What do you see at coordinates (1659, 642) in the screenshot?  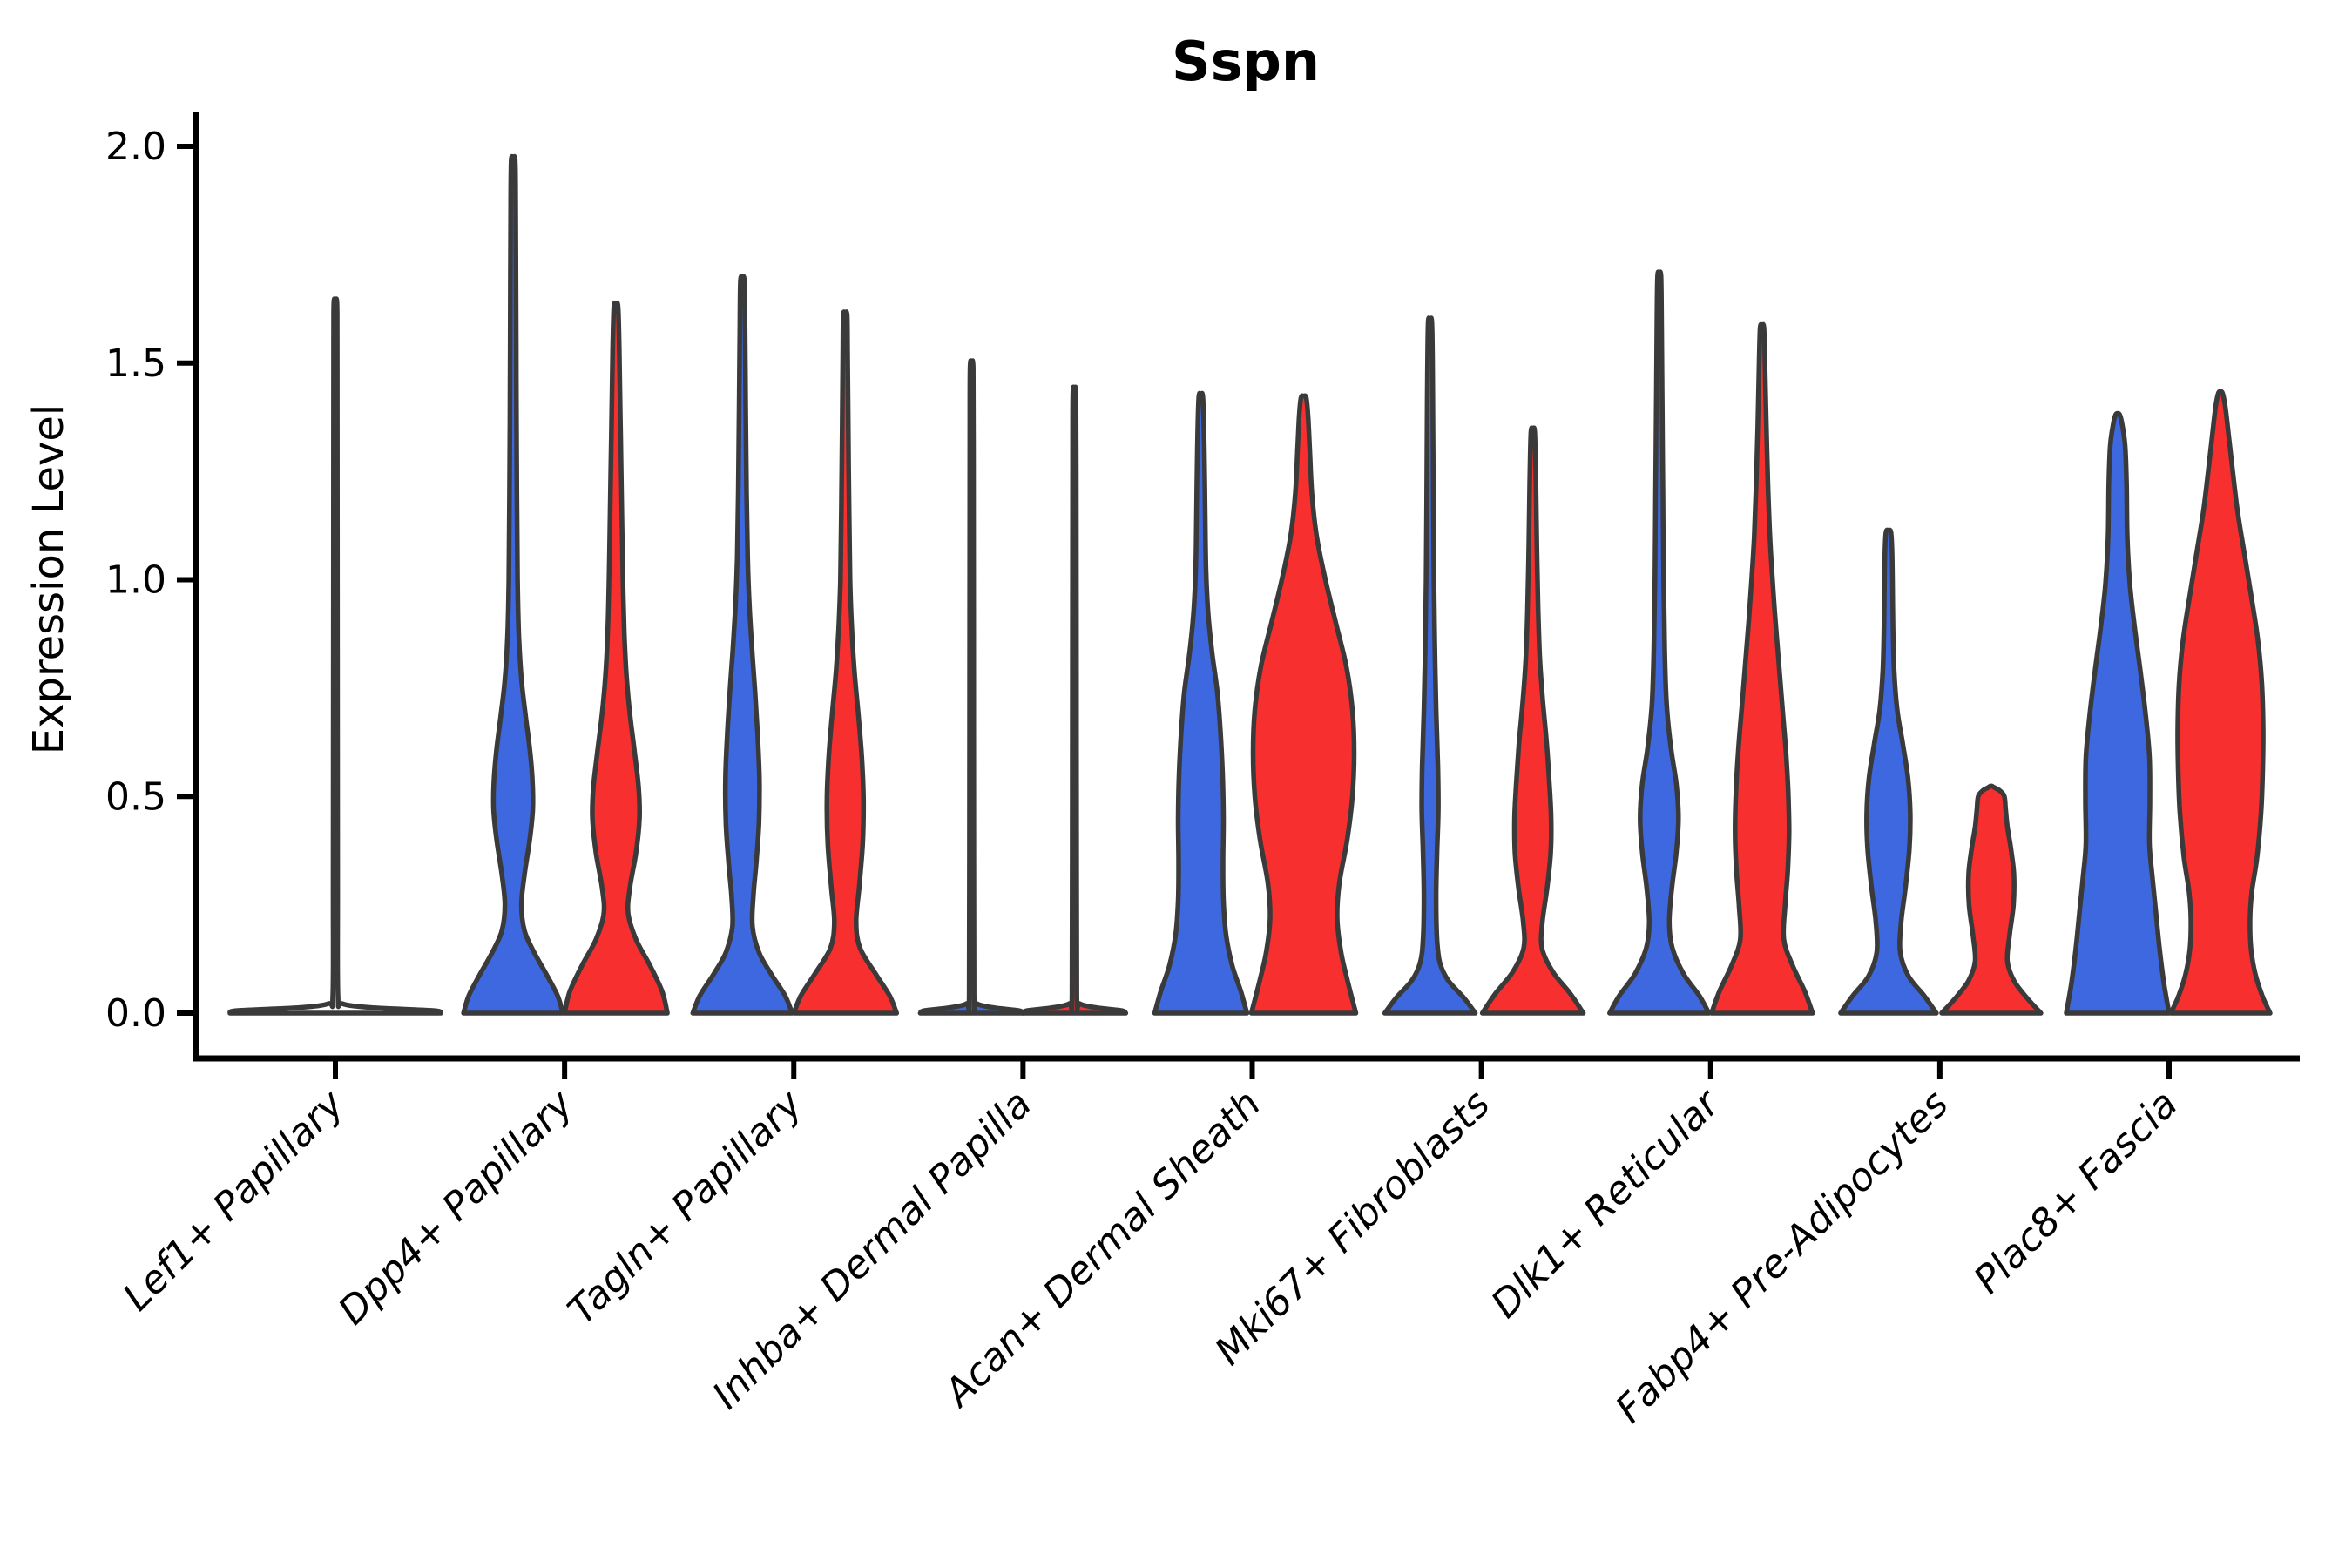 I see `violin-dlk1-reticular-left` at bounding box center [1659, 642].